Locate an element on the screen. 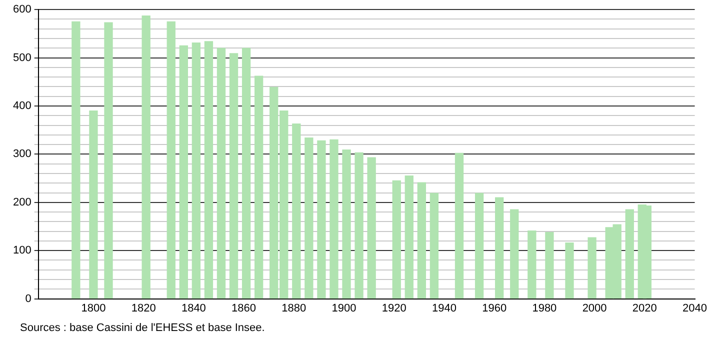  y-tick-label: 200 is located at coordinates (22, 202).